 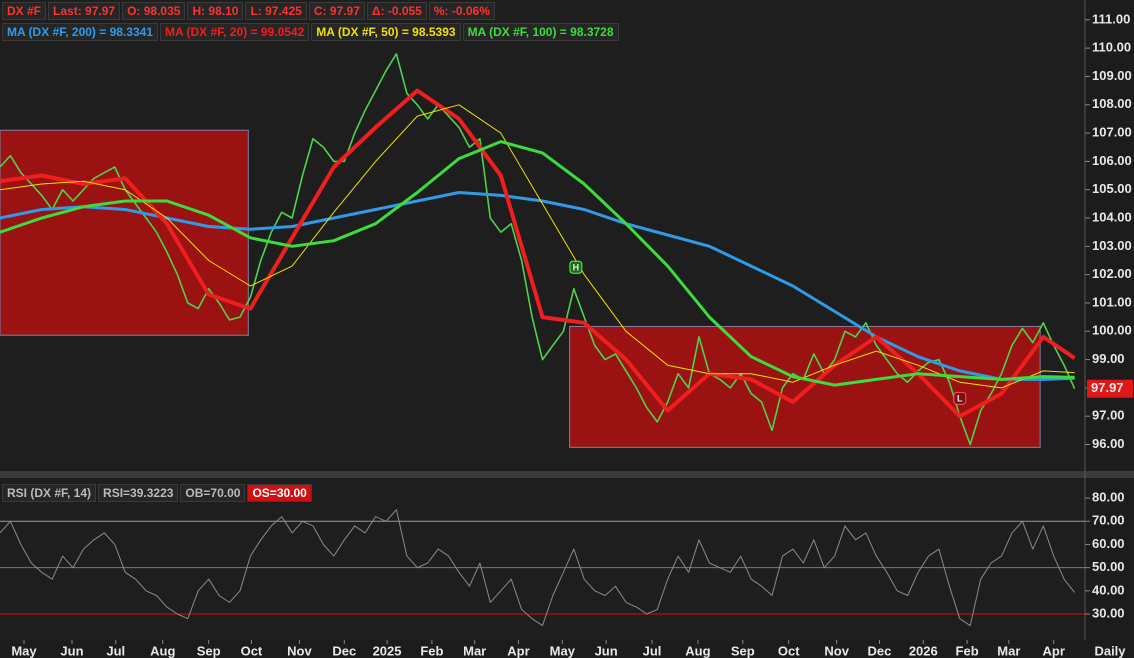 What do you see at coordinates (215, 11) in the screenshot?
I see `stat: H: 98.10` at bounding box center [215, 11].